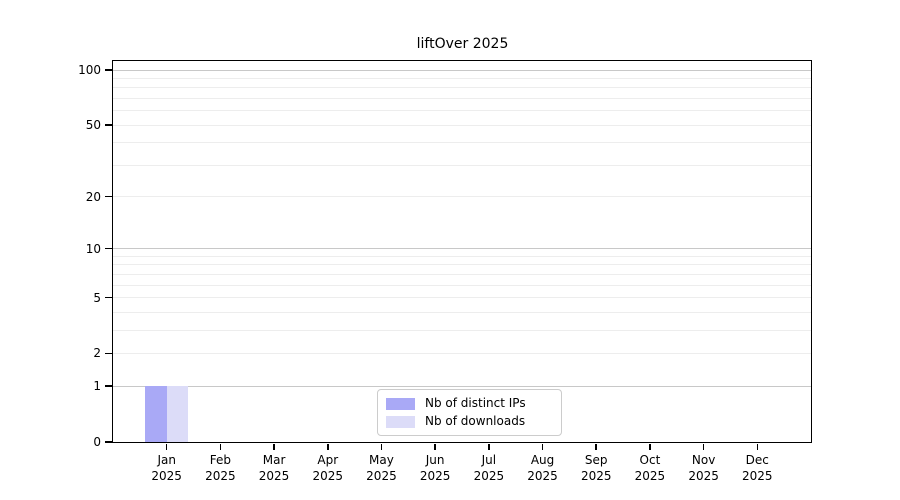 The width and height of the screenshot is (900, 500). What do you see at coordinates (596, 468) in the screenshot?
I see `x-tick-label: Sep 2025` at bounding box center [596, 468].